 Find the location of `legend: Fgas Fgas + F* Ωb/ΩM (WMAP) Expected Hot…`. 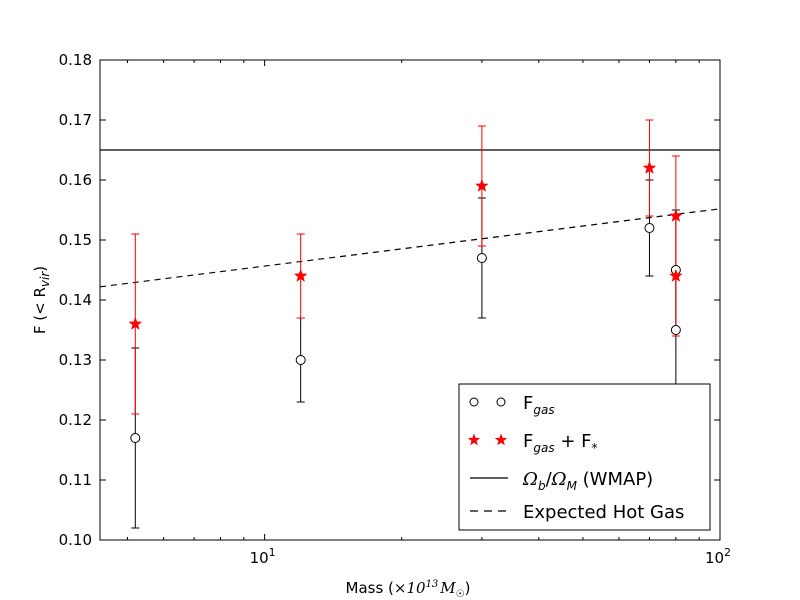

legend: Fgas Fgas + F* Ωb/ΩM (WMAP) Expected Hot… is located at coordinates (584, 457).